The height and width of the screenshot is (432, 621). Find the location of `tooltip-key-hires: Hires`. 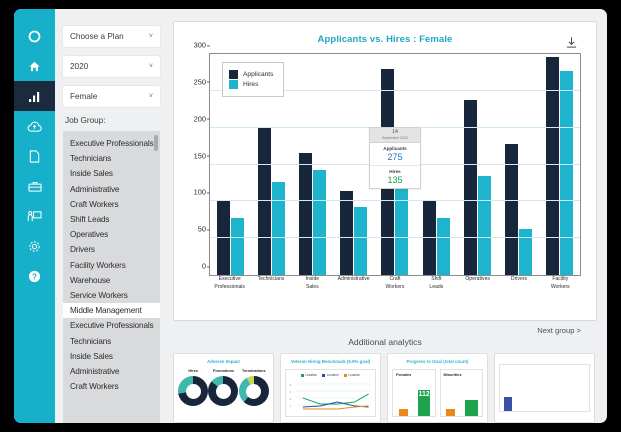

tooltip-key-hires: Hires is located at coordinates (395, 171).